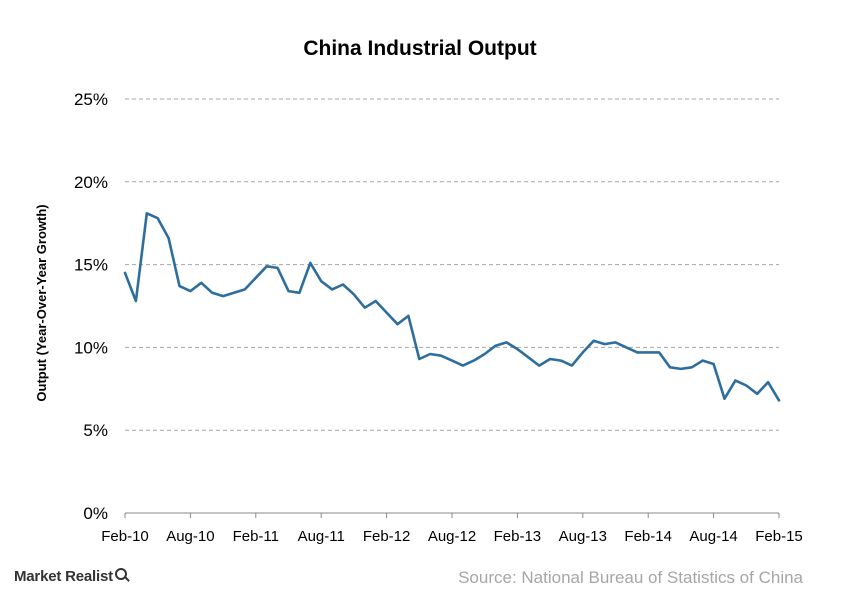 Image resolution: width=841 pixels, height=600 pixels. Describe the element at coordinates (95, 430) in the screenshot. I see `y-tick-label: 5%` at that location.